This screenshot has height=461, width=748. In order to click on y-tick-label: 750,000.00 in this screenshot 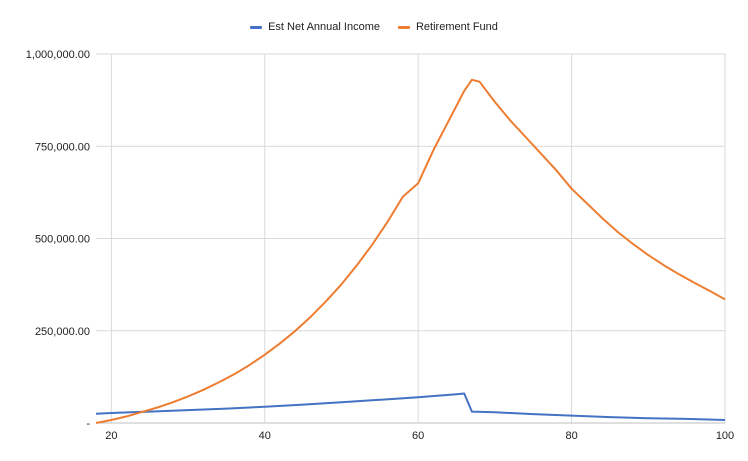, I will do `click(62, 147)`.